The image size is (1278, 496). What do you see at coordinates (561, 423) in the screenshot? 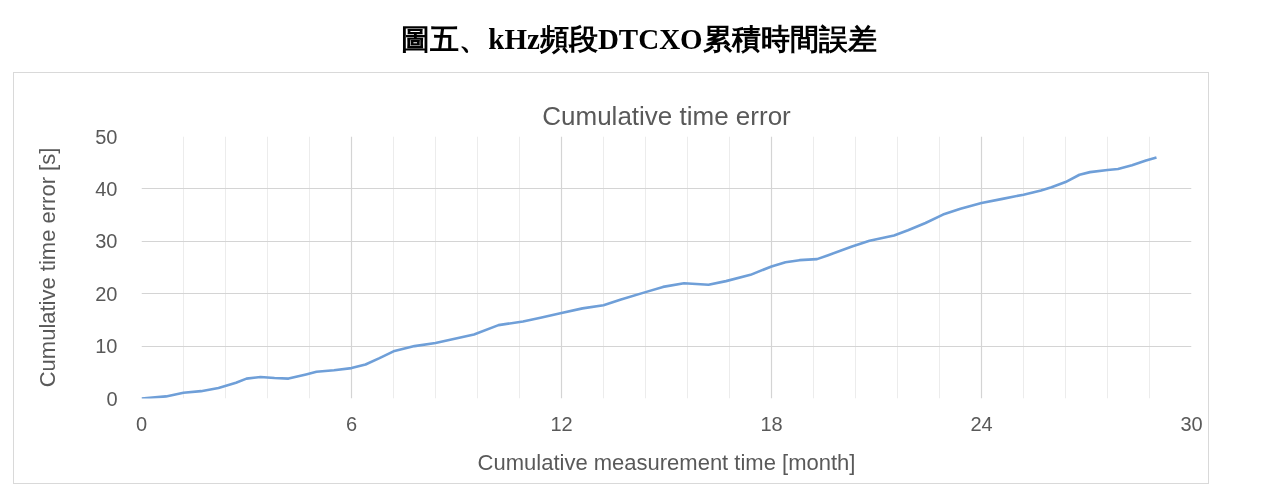
I see `x-tick-label: 12` at bounding box center [561, 423].